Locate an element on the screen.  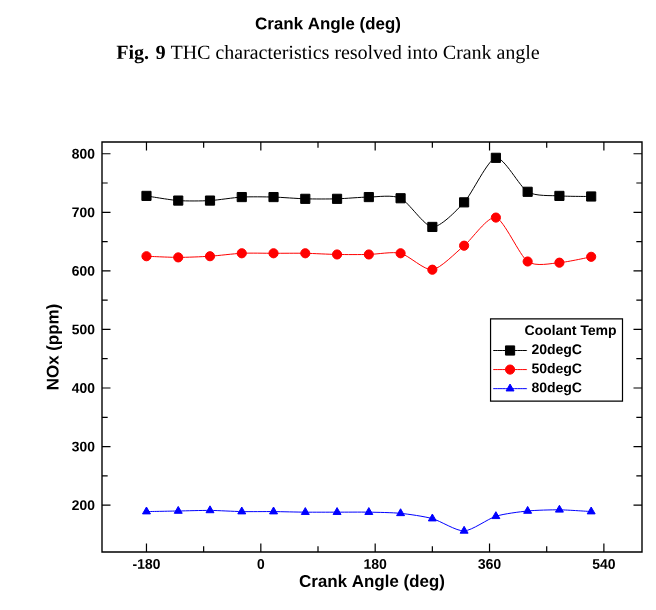
y-axis-title: NOx (ppm) is located at coordinates (54, 347).